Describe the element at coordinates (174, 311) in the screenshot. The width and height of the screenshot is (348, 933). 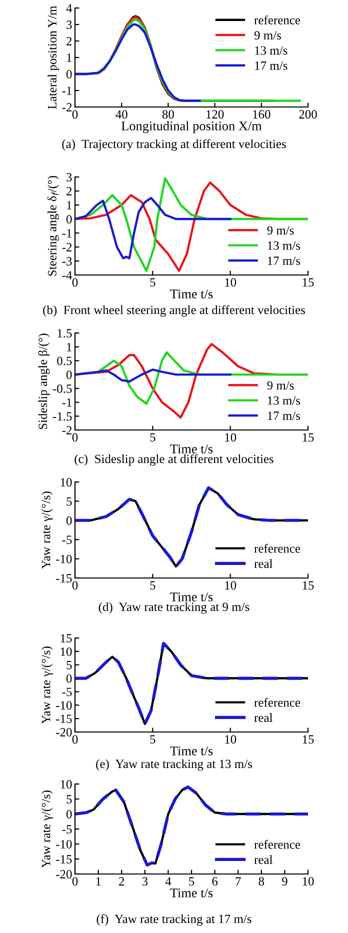
I see `text: (b) Front wheel steering angle at different velocities` at that location.